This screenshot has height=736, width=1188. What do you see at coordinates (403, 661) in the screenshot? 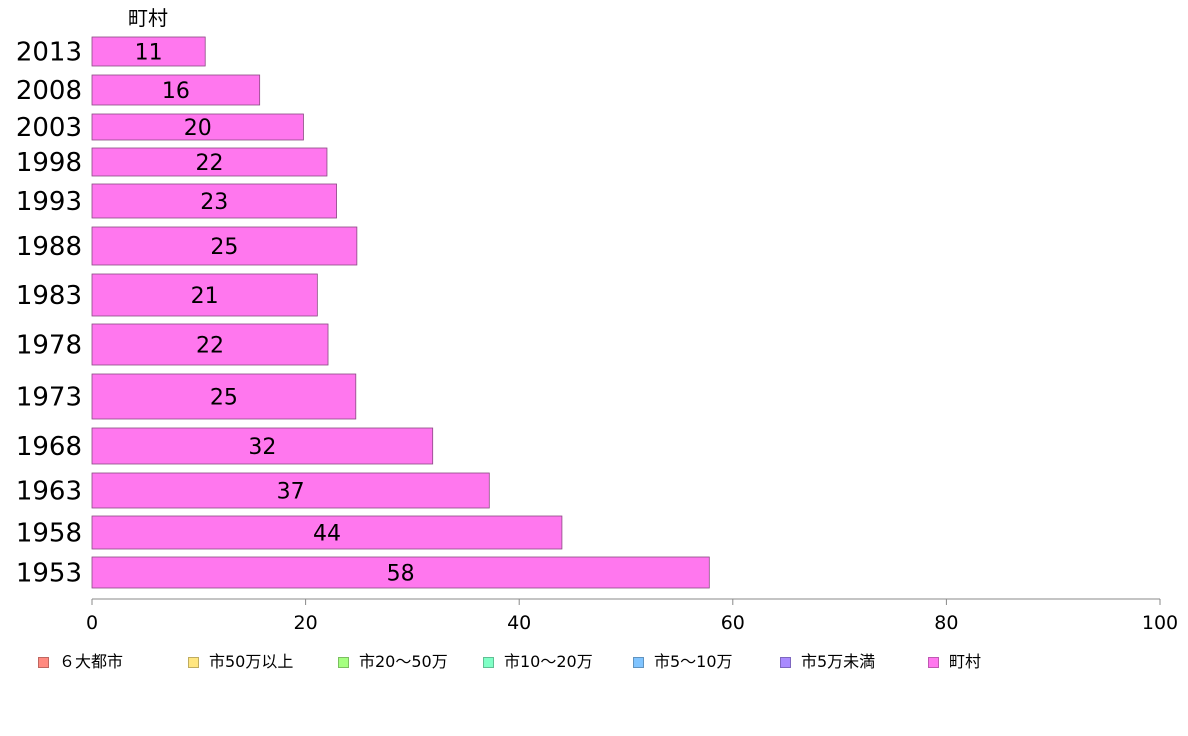
I see `legend-label: 市20〜50万` at bounding box center [403, 661].